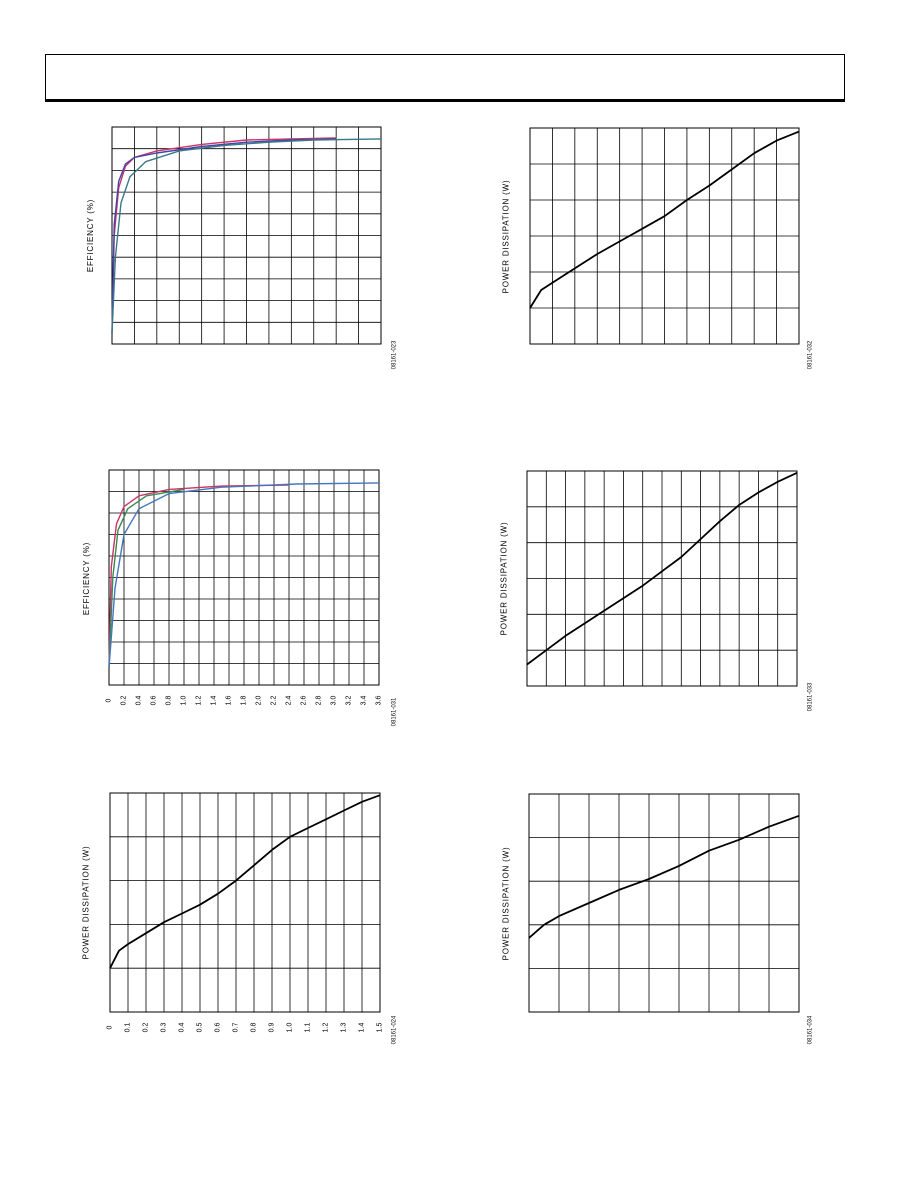 The image size is (918, 1188). I want to click on c3-x-tick-label: 3.0, so click(334, 700).